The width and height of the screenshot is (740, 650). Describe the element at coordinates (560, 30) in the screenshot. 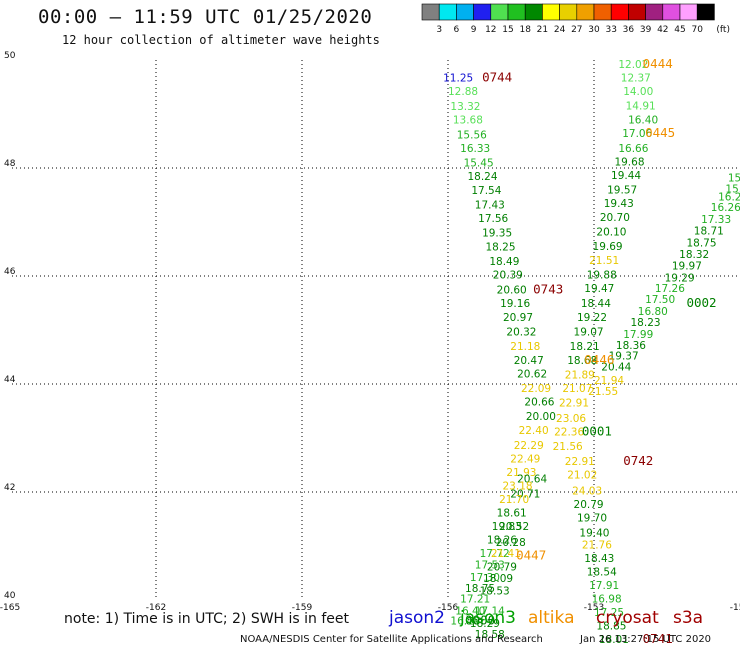

I see `scale-label: 24` at that location.